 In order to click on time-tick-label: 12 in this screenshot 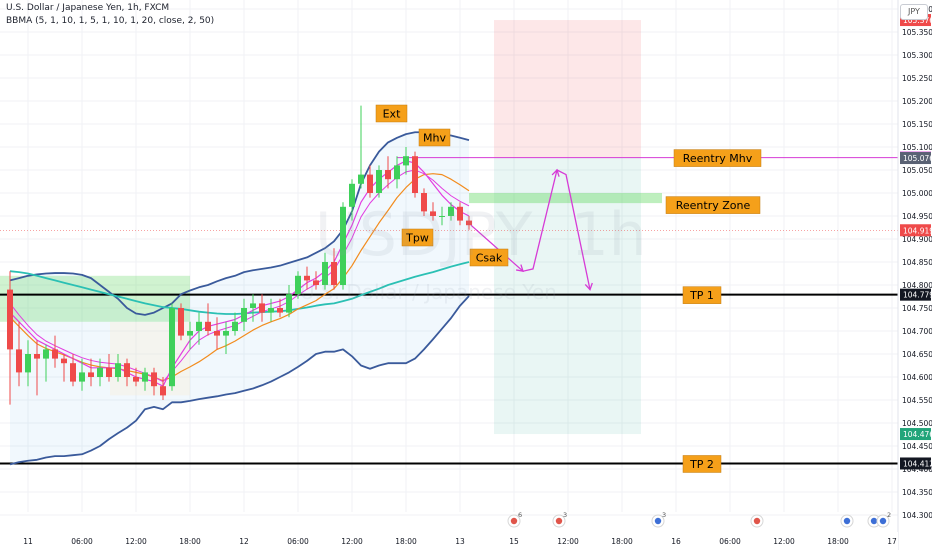, I will do `click(244, 541)`.